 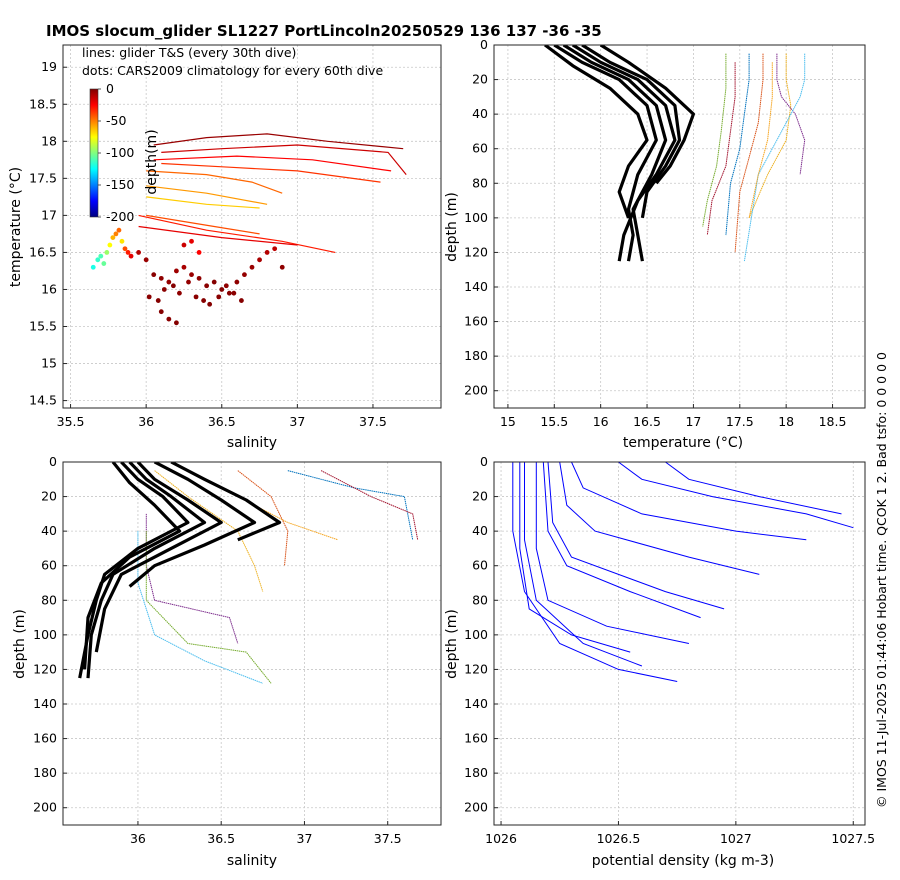 What do you see at coordinates (647, 421) in the screenshot?
I see `x-tick-label: 16.5` at bounding box center [647, 421].